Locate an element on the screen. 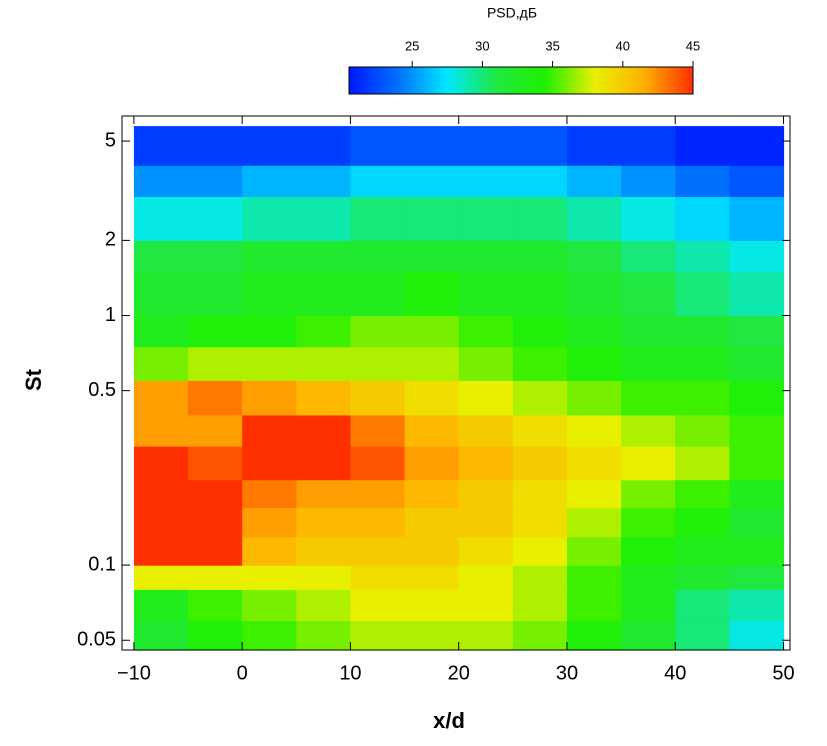 The width and height of the screenshot is (827, 746). x-tick-label: −10 is located at coordinates (134, 673).